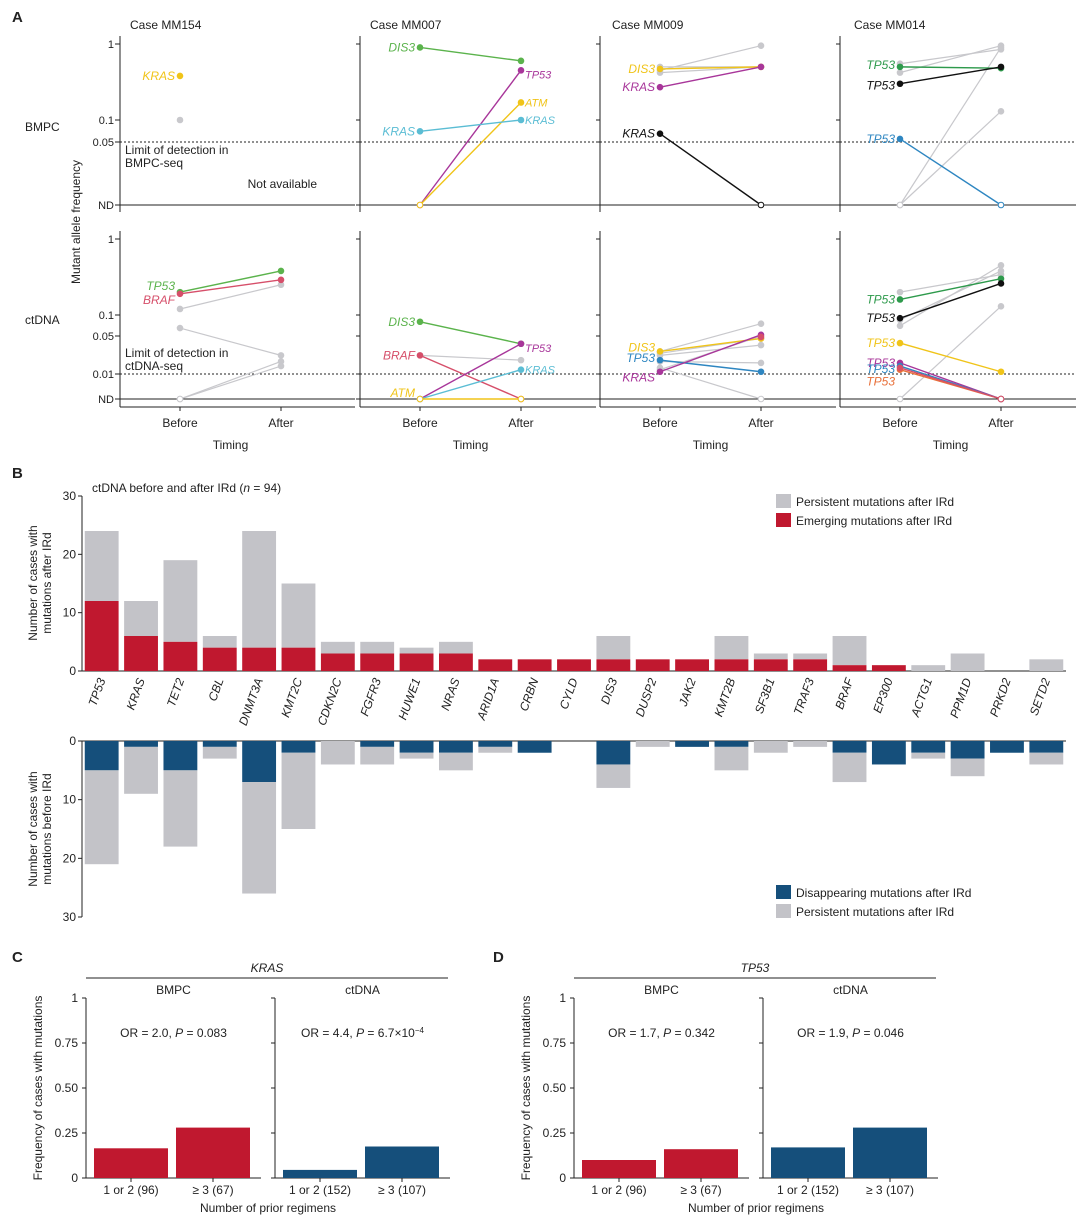  What do you see at coordinates (283, 184) in the screenshot?
I see `not-available-label: Not available` at bounding box center [283, 184].